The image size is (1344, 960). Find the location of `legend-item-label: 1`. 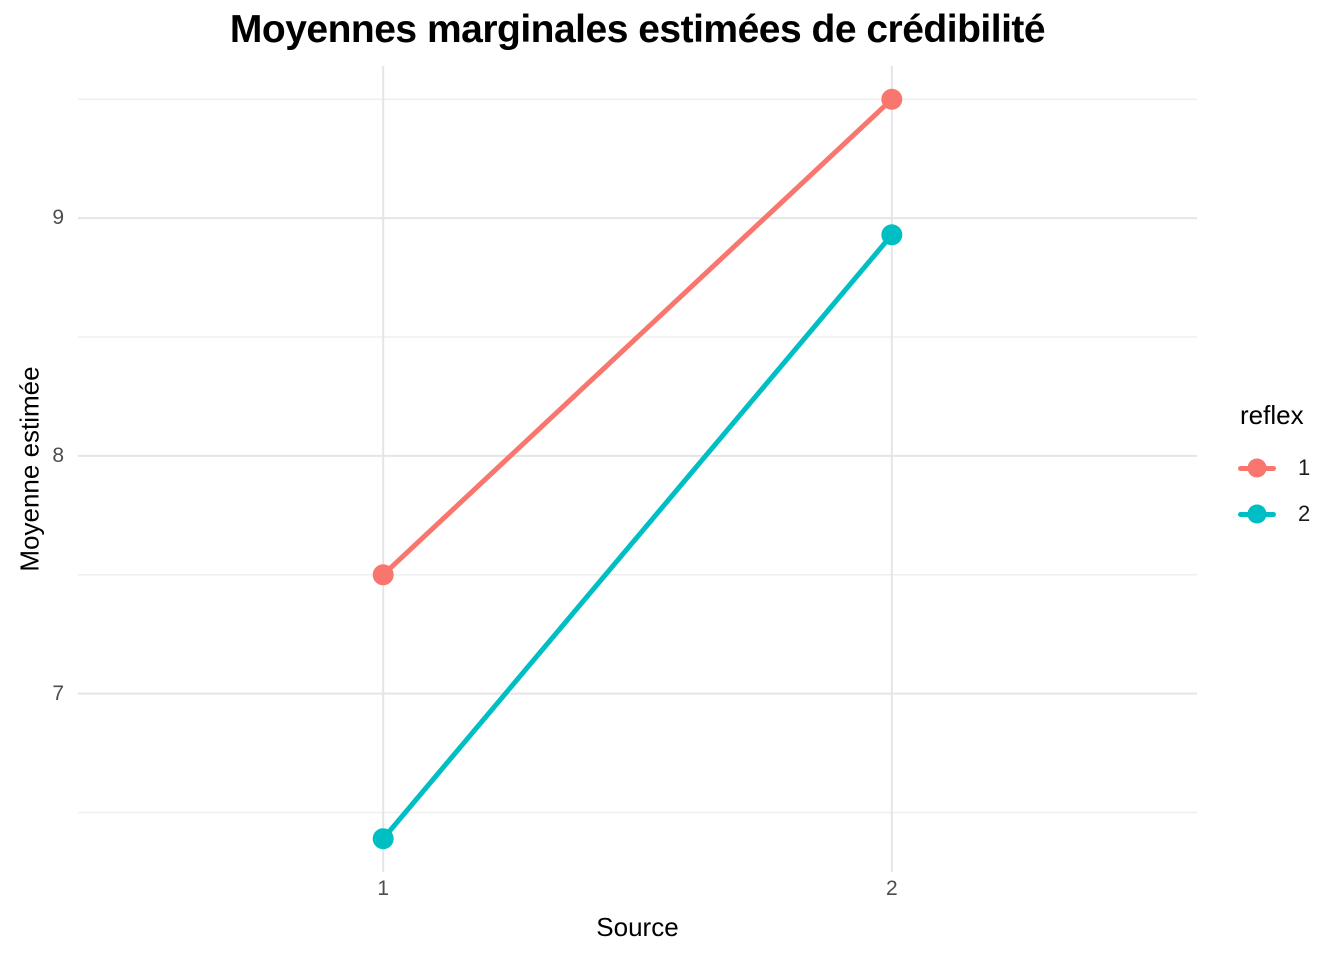

legend-item-label: 1 is located at coordinates (1304, 467).